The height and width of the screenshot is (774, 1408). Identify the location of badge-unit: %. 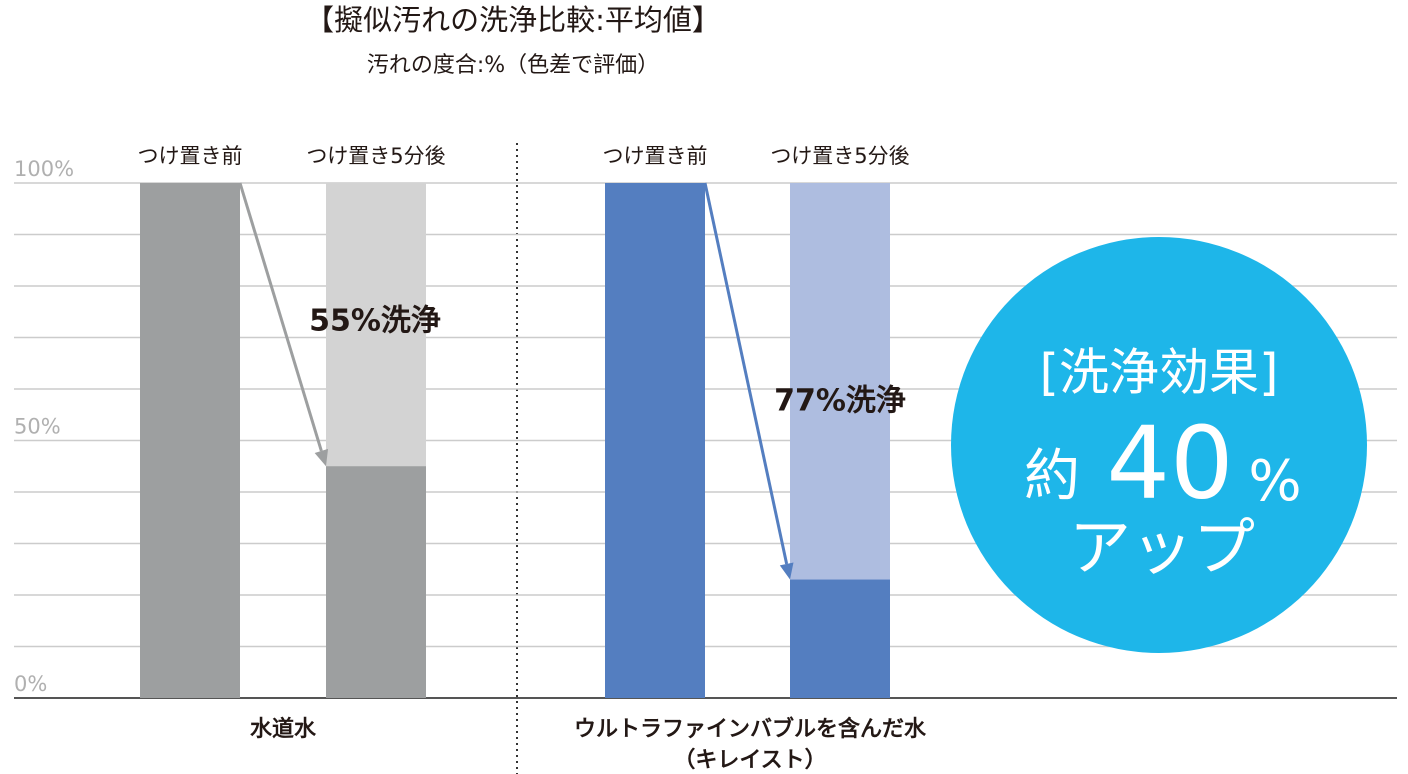
(1274, 481).